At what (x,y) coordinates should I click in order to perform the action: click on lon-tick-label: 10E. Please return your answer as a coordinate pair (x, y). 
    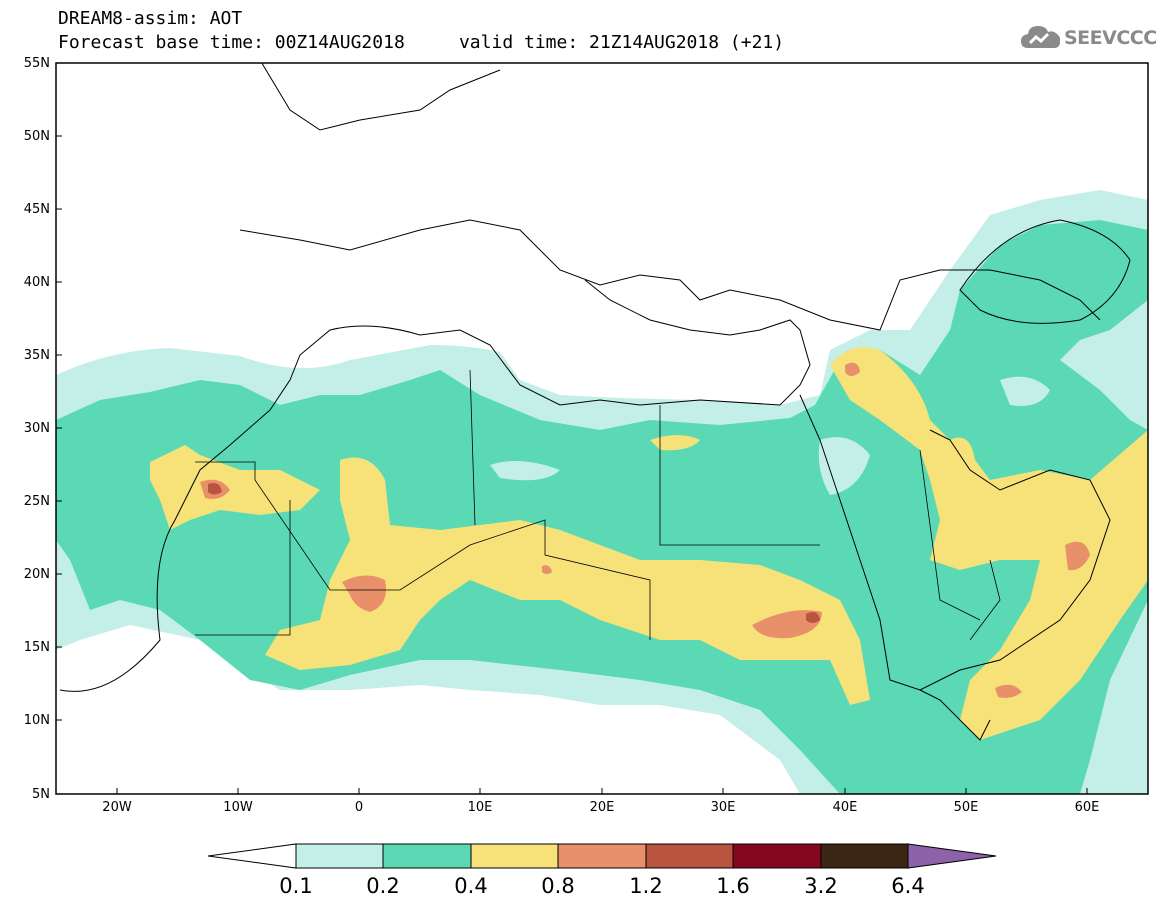
    Looking at the image, I should click on (480, 807).